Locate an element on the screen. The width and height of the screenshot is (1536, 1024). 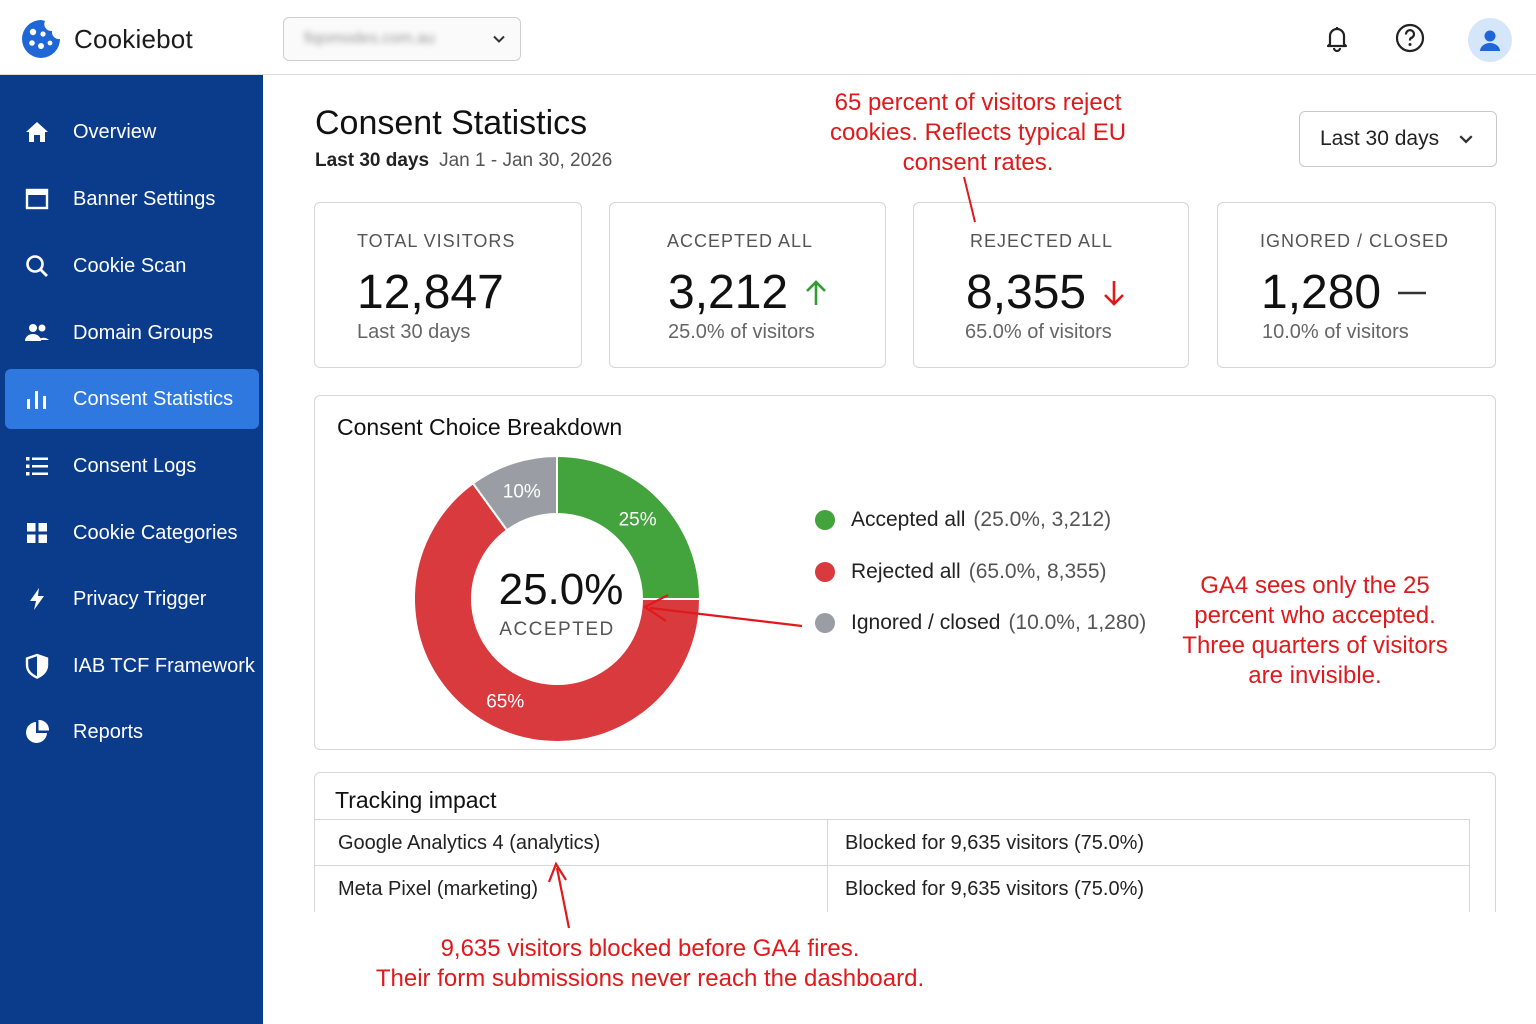
search-icon is located at coordinates (37, 266).